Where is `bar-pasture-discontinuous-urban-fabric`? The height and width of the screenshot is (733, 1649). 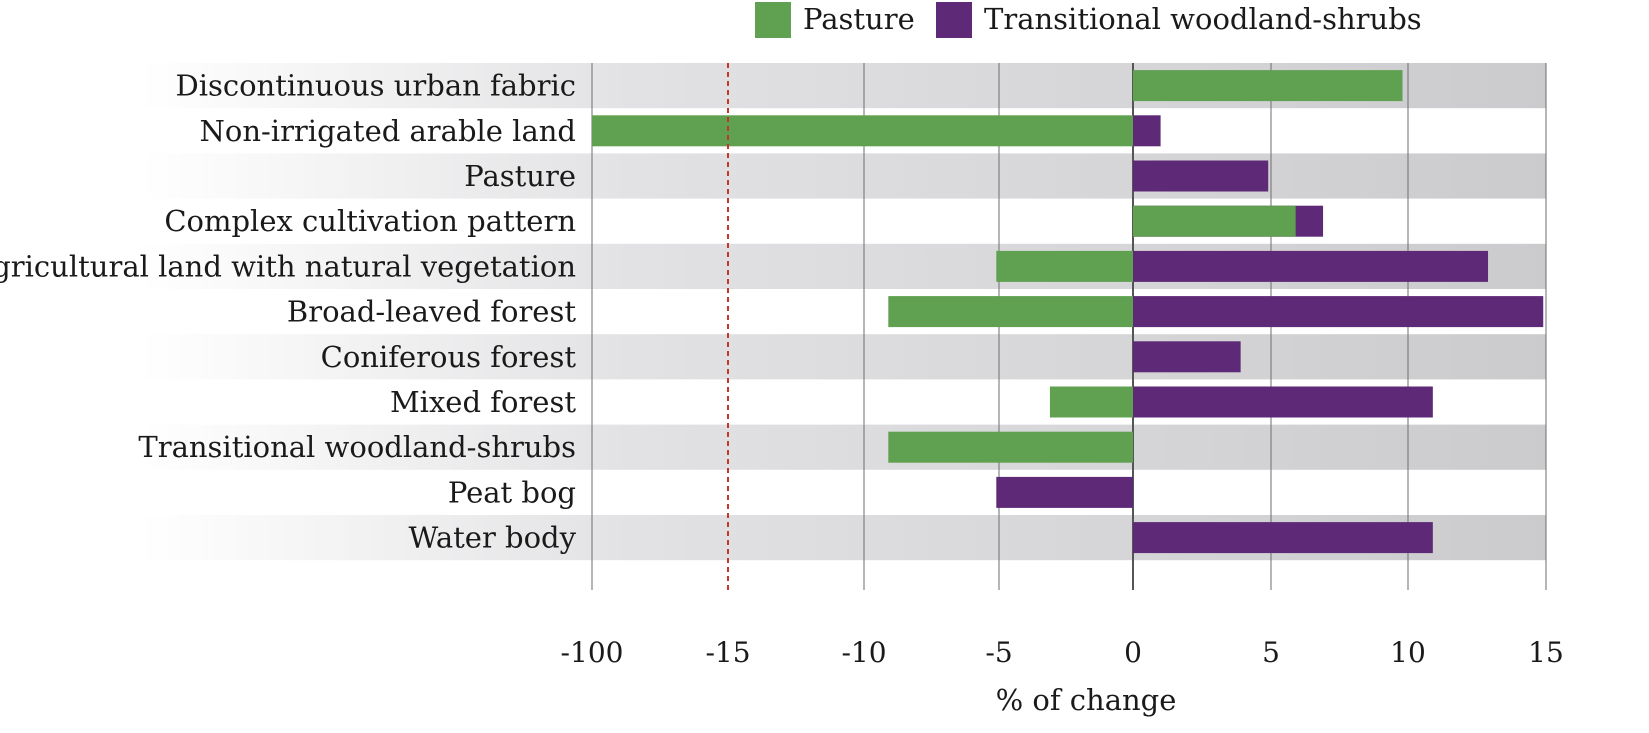
bar-pasture-discontinuous-urban-fabric is located at coordinates (1268, 86).